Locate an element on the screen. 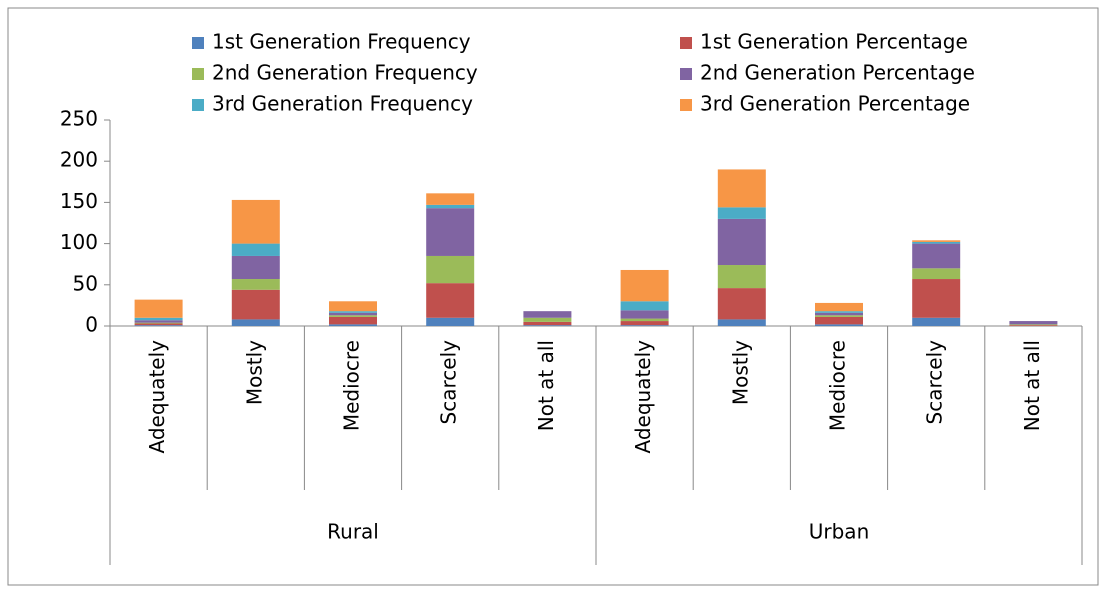  y-tick-label: 250 is located at coordinates (79, 119).